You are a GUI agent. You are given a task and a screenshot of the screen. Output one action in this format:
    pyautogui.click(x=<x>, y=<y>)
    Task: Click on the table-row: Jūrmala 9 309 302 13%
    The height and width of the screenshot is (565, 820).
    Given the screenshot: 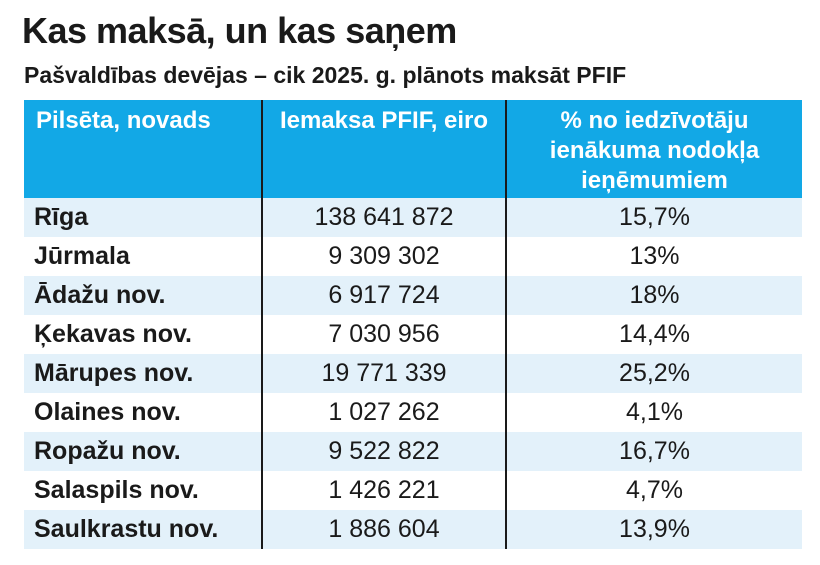 What is the action you would take?
    pyautogui.click(x=413, y=256)
    